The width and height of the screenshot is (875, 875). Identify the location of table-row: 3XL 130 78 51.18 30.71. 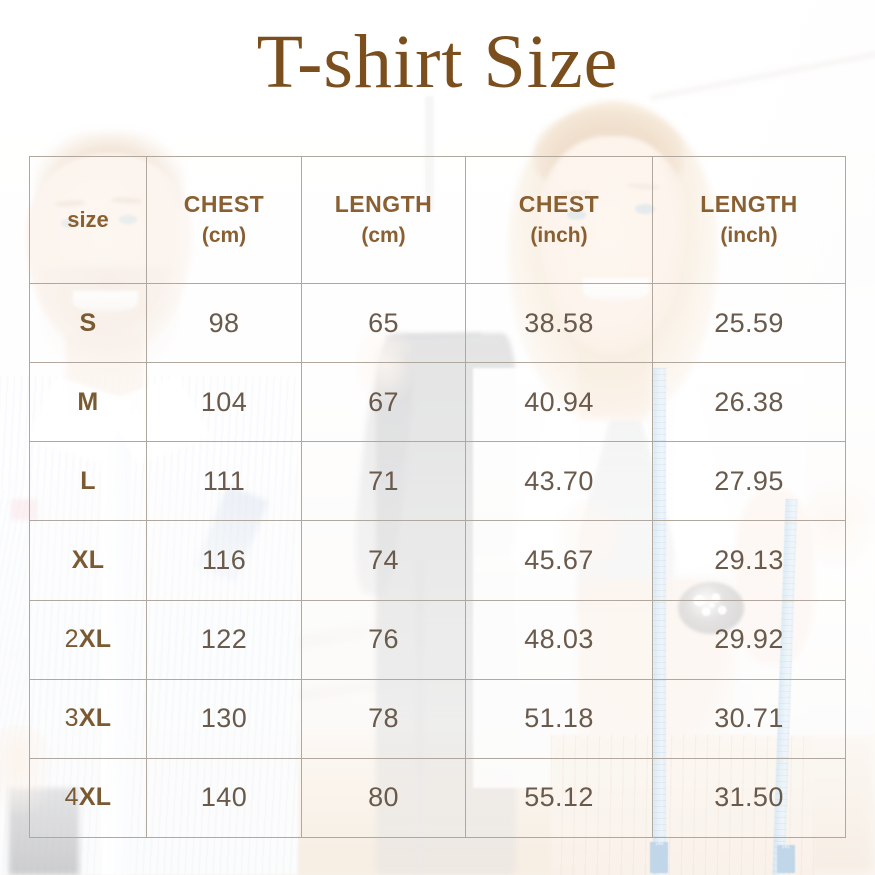
(437, 718).